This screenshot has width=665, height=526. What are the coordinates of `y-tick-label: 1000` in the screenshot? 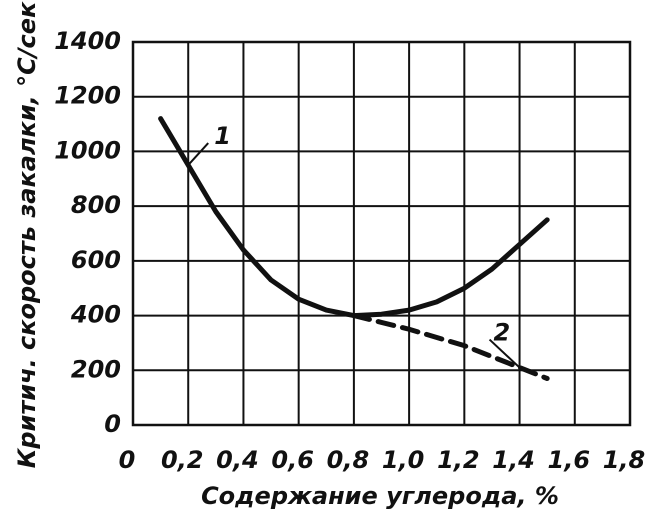 It's located at (87, 150).